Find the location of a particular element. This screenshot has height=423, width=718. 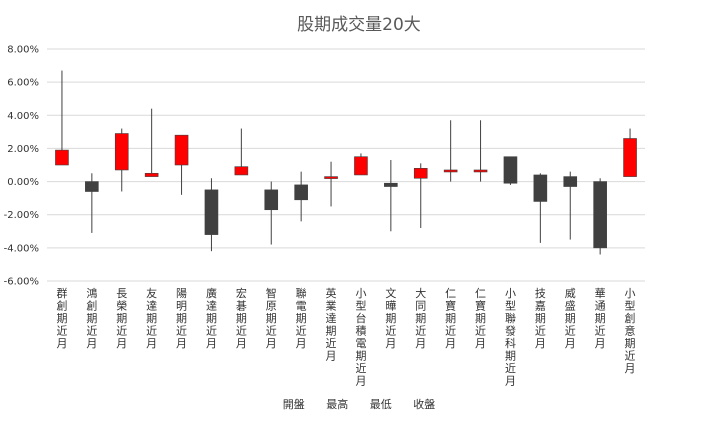

x-category-label: 廣達期近月 is located at coordinates (211, 318).